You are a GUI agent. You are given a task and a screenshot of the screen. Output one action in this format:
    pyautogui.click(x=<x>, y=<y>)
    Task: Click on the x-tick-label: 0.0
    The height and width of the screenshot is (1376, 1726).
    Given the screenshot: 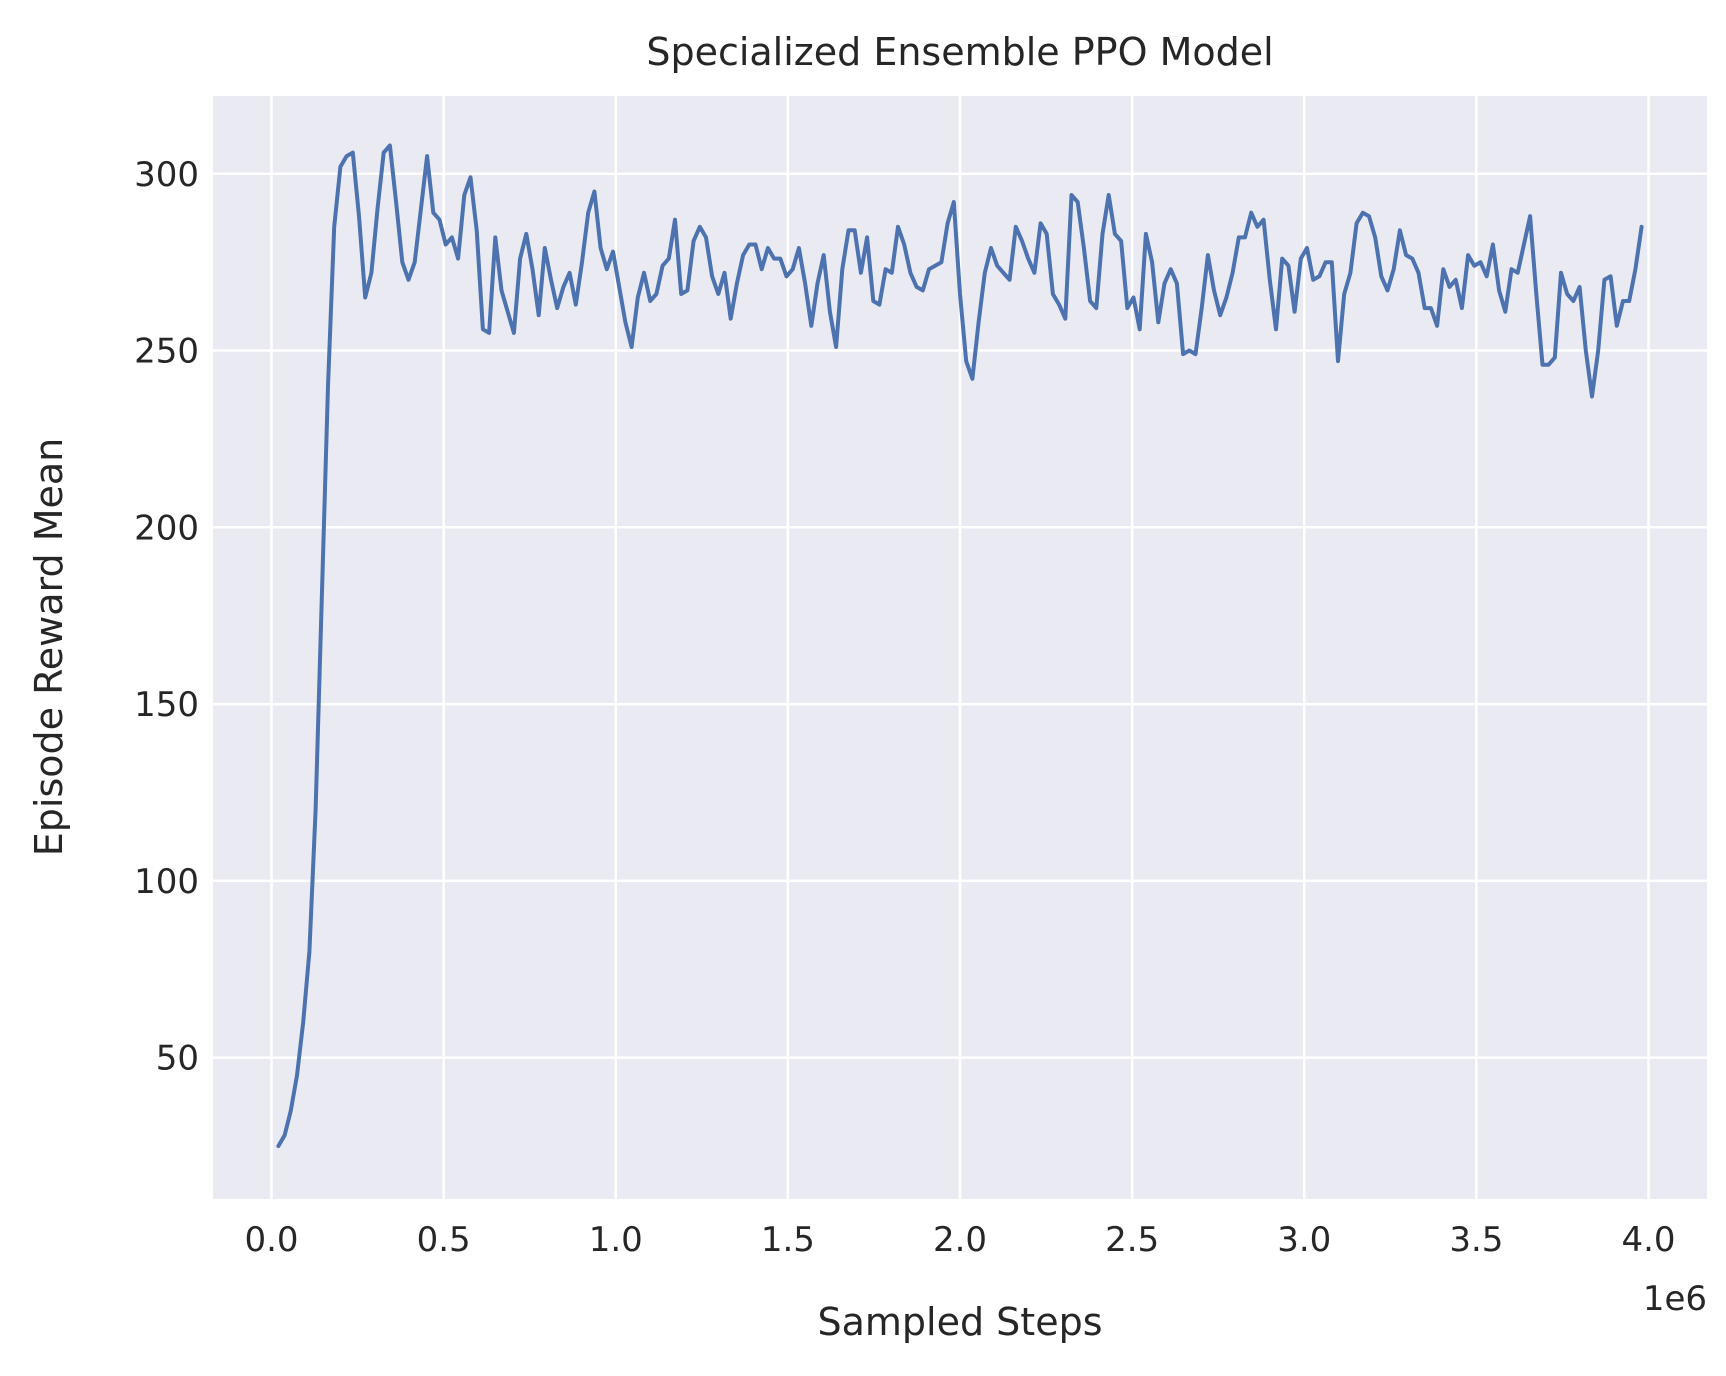 What is the action you would take?
    pyautogui.click(x=271, y=1240)
    